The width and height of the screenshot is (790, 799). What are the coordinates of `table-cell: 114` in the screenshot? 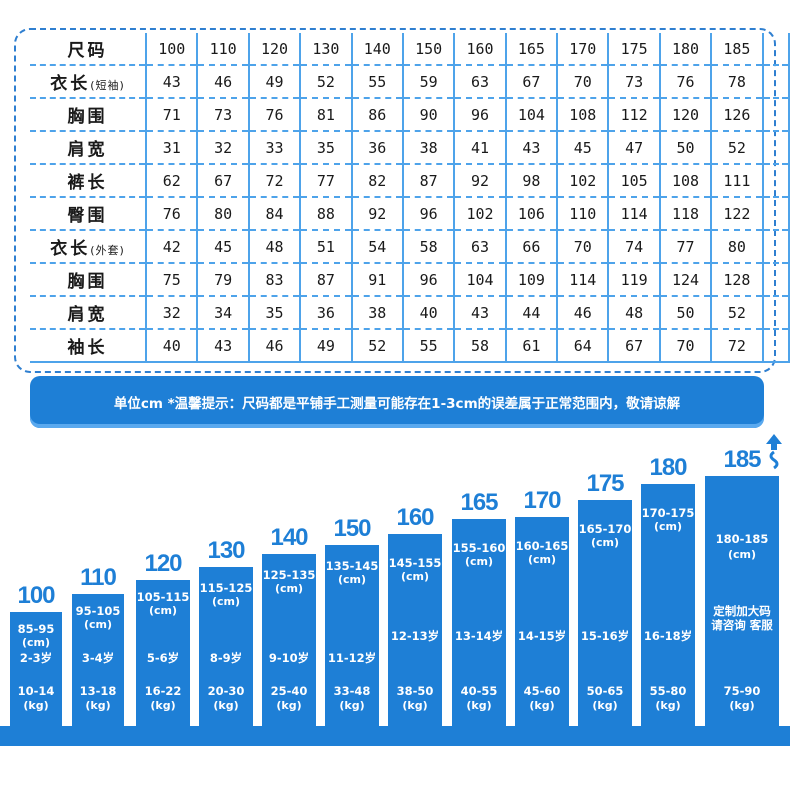 It's located at (634, 214).